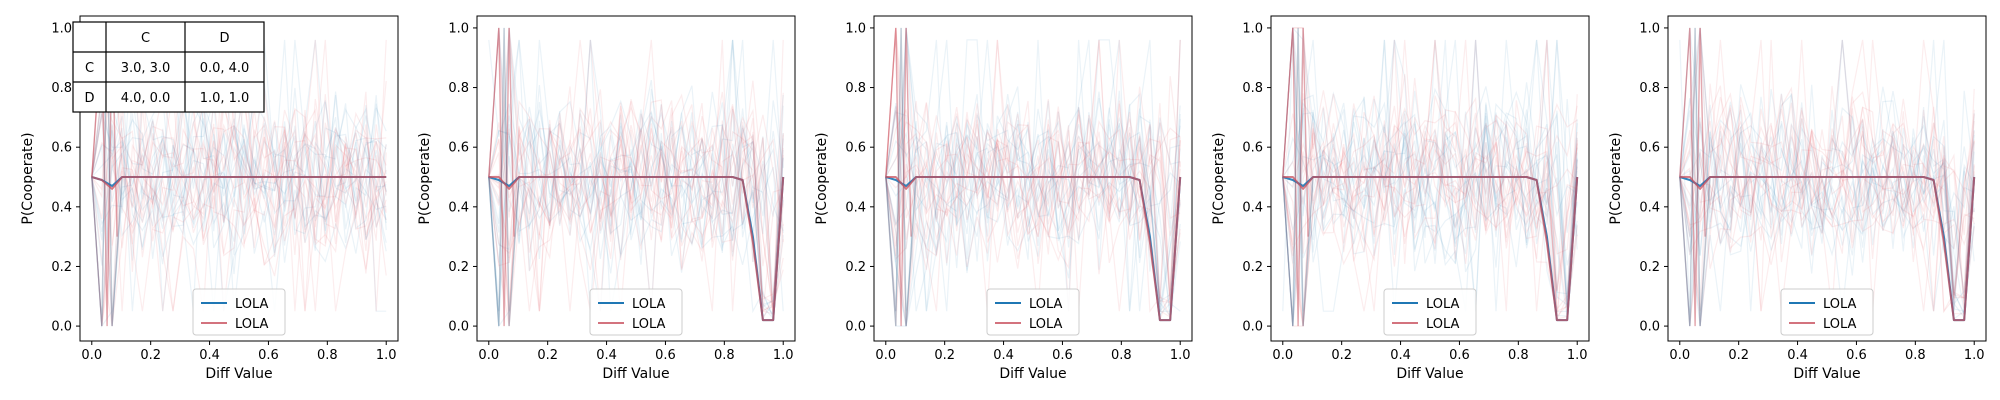  What do you see at coordinates (1797, 355) in the screenshot?
I see `x-tick-label: 0.4` at bounding box center [1797, 355].